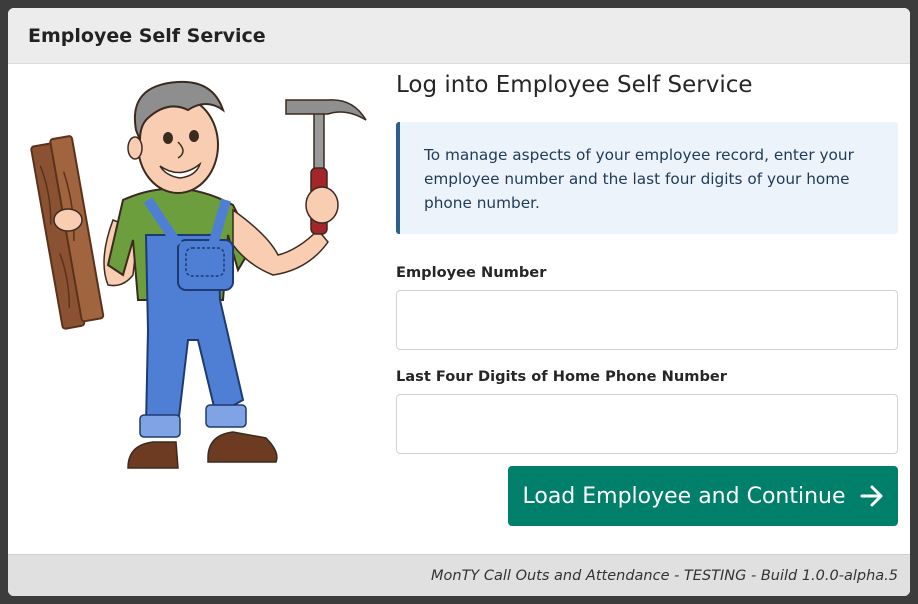 The image size is (918, 604). I want to click on app-title: Employee Self Service, so click(147, 36).